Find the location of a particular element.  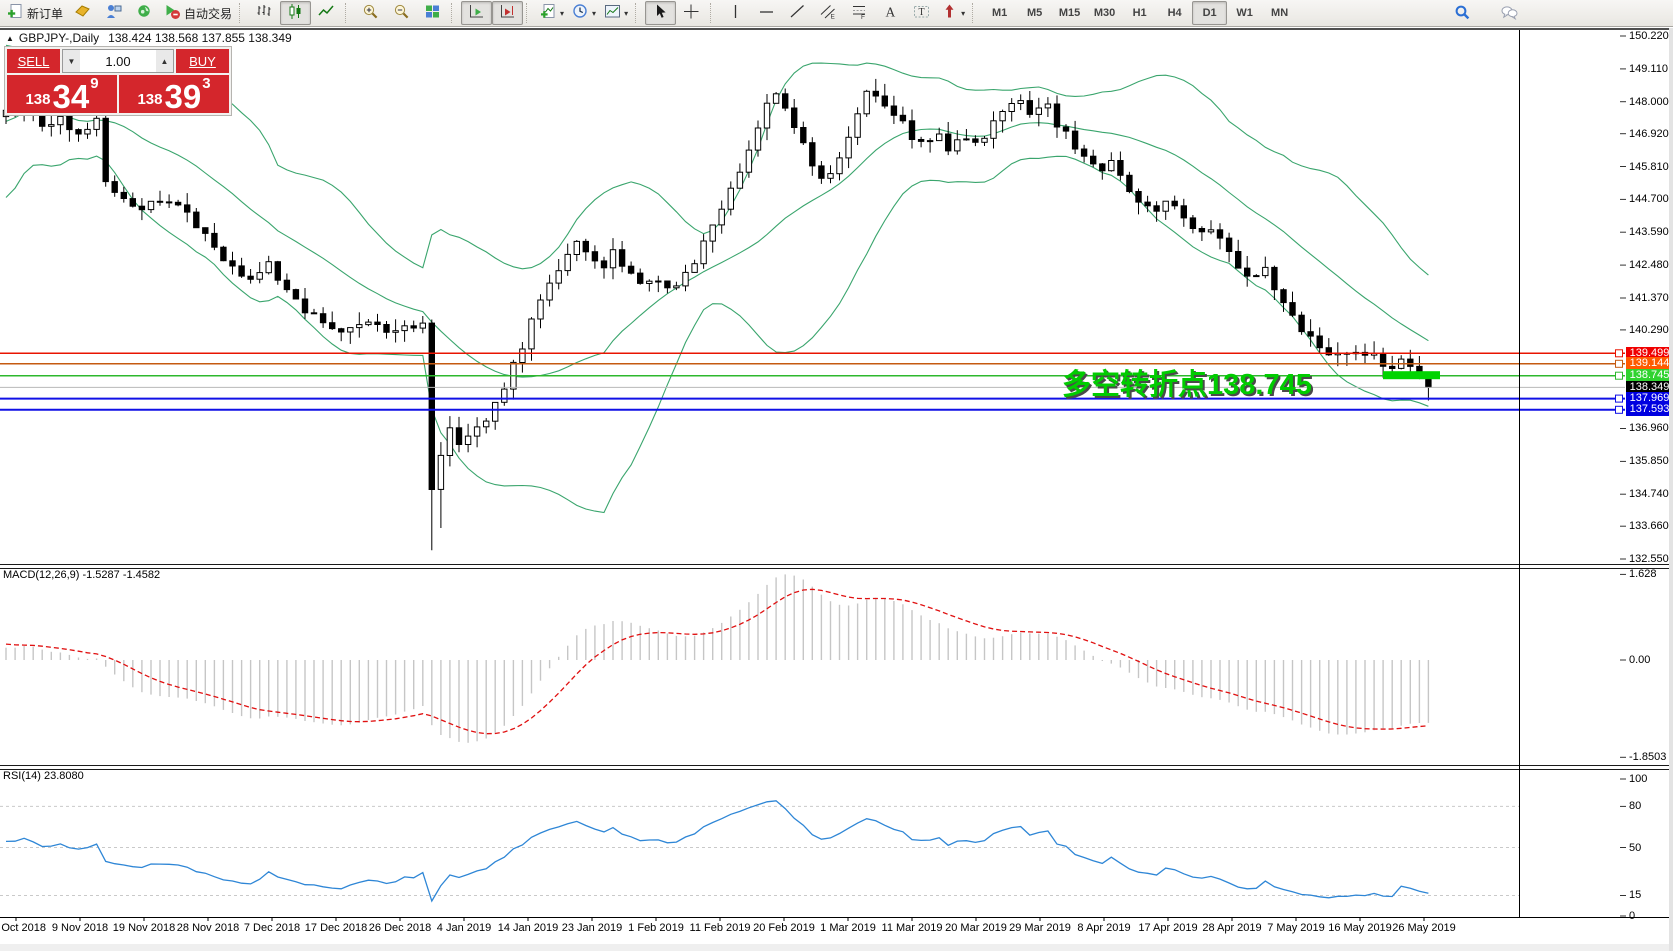

chat-icon is located at coordinates (1509, 14).